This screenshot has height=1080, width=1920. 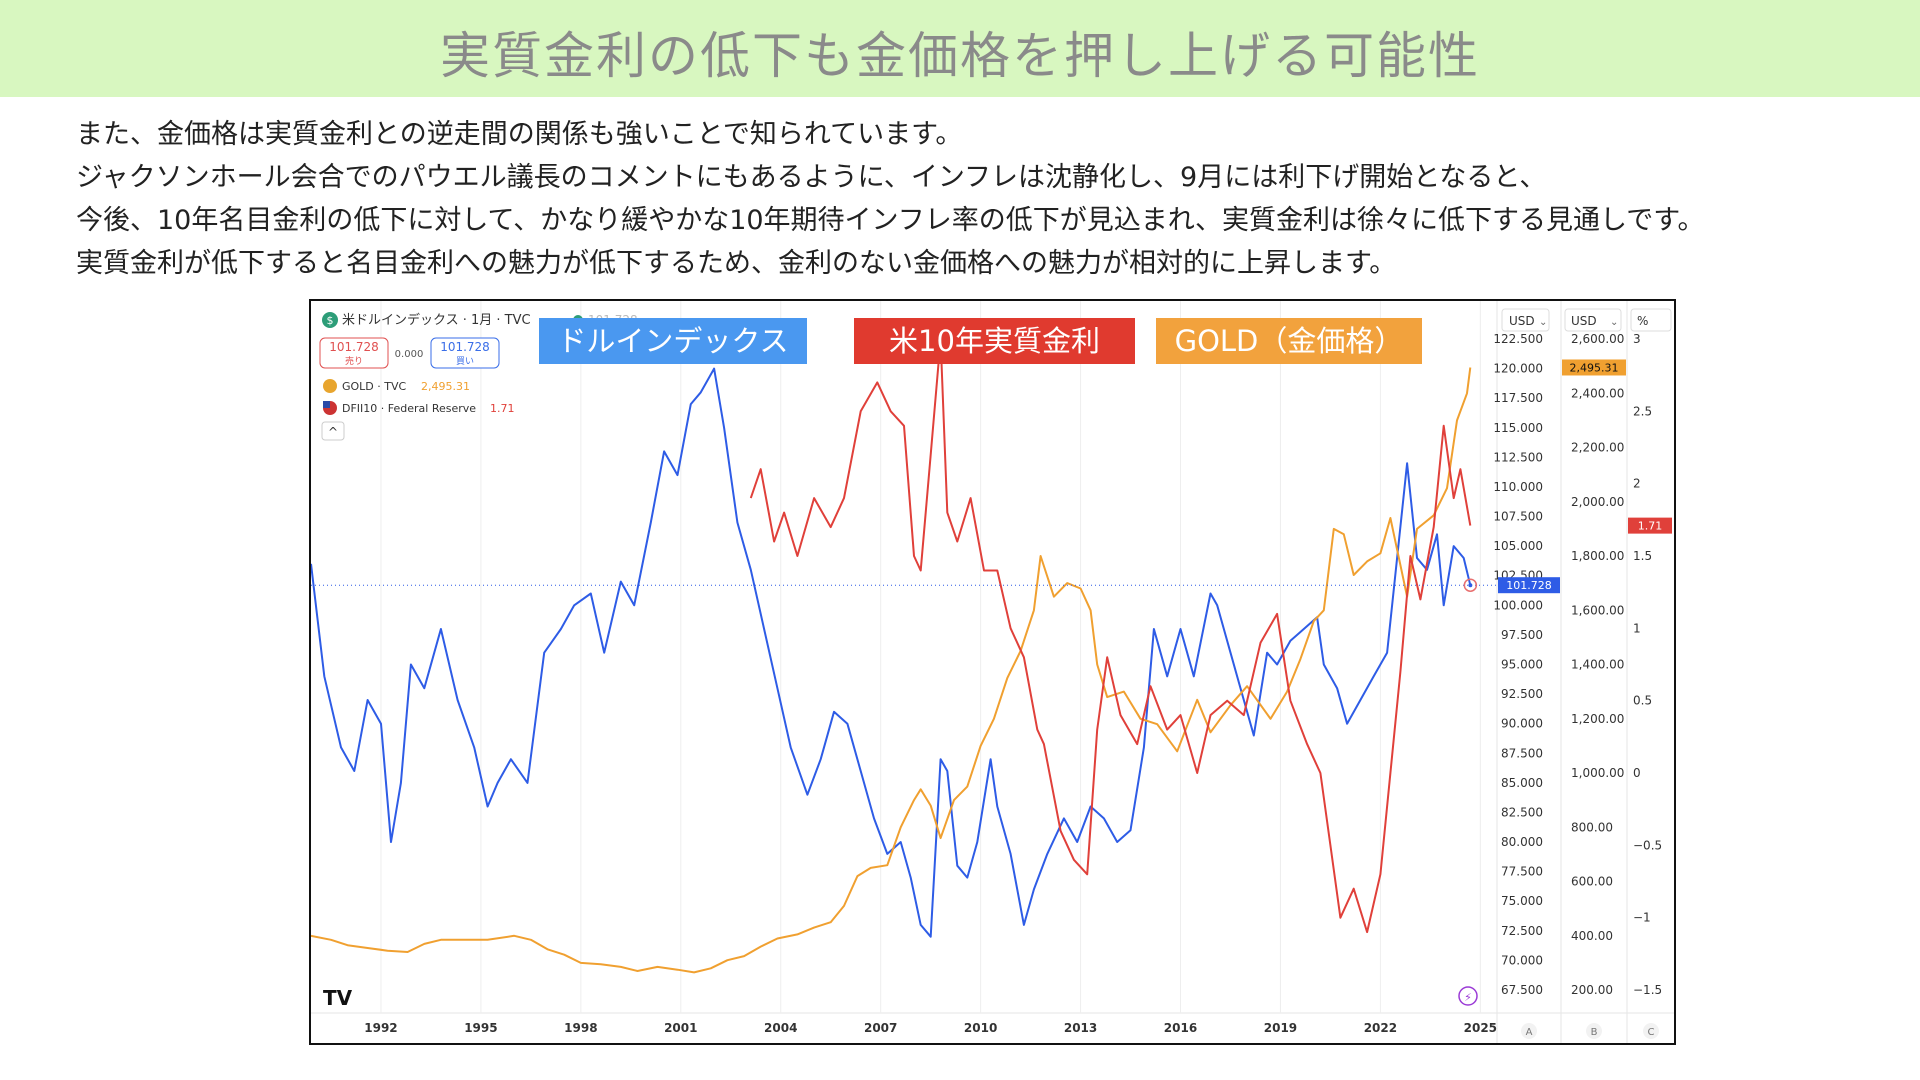 I want to click on lightning-icon, so click(x=1468, y=996).